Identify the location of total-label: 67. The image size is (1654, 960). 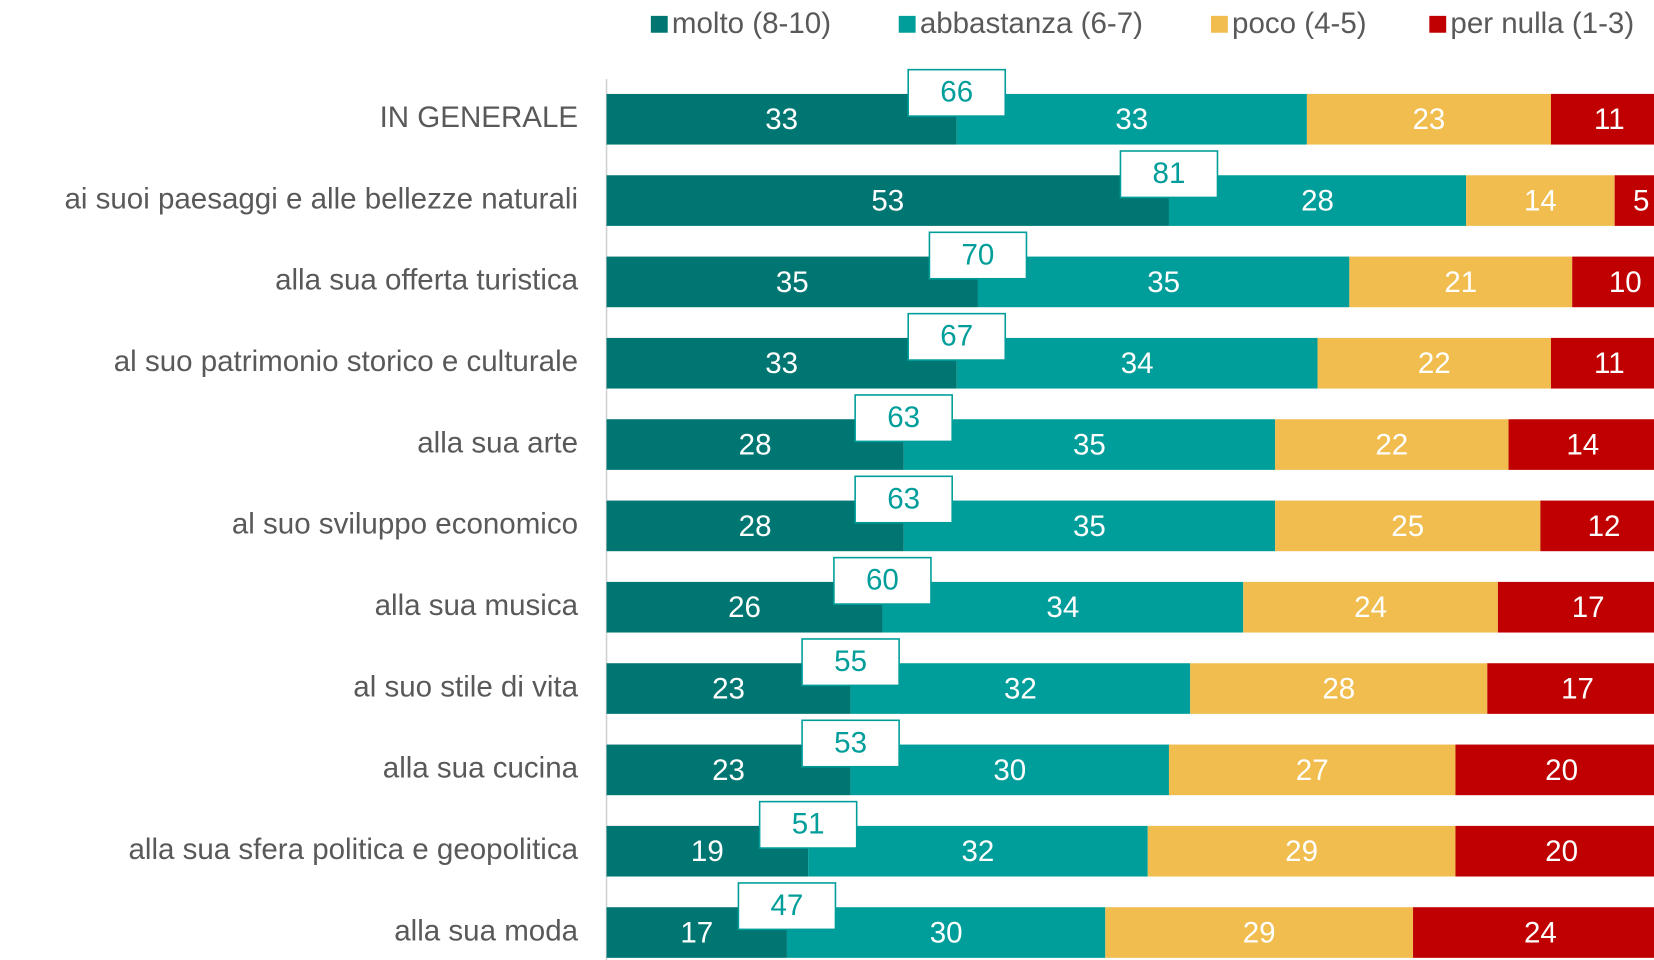
(956, 336).